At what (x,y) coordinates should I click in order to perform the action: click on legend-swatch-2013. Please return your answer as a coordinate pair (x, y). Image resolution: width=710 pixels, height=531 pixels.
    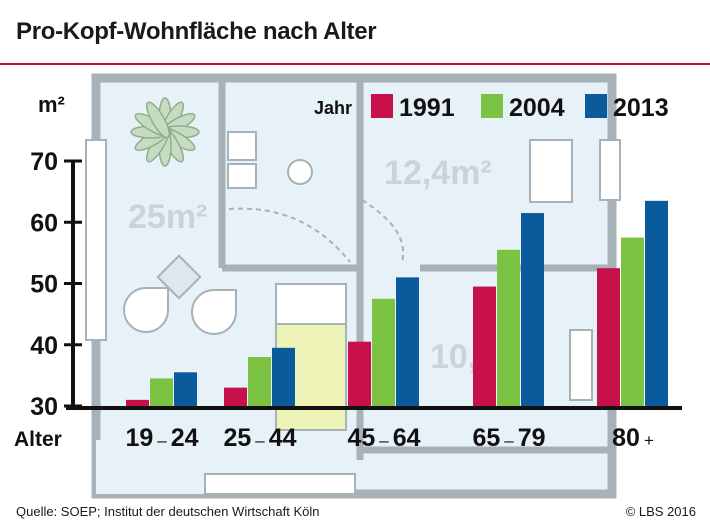
    Looking at the image, I should click on (596, 106).